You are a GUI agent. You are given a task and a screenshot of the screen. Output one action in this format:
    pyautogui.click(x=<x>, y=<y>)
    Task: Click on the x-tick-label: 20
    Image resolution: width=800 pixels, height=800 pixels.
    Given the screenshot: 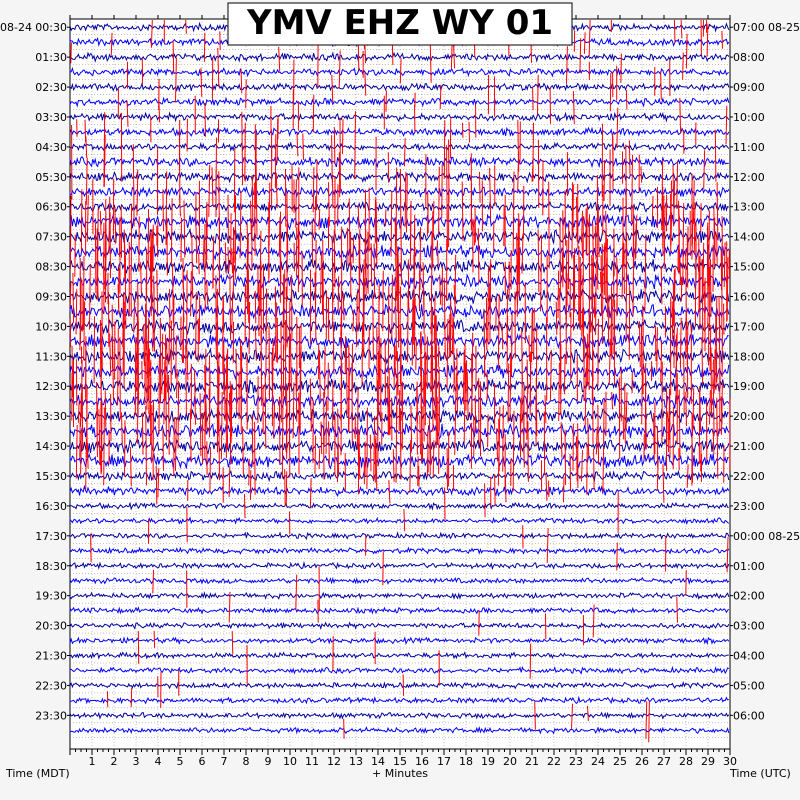 What is the action you would take?
    pyautogui.click(x=510, y=761)
    